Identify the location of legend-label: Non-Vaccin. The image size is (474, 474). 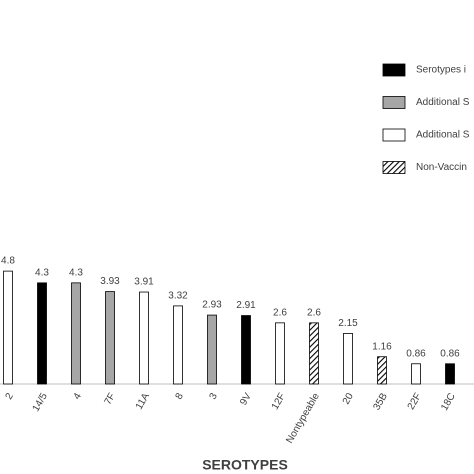
(441, 167).